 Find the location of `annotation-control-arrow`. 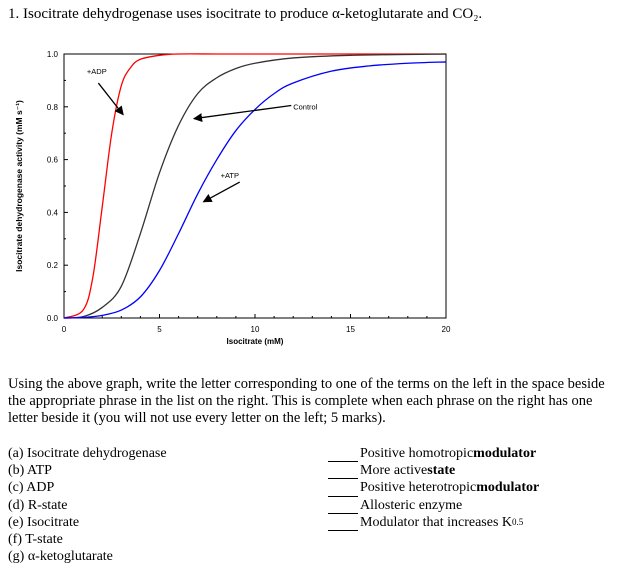

annotation-control-arrow is located at coordinates (242, 113).